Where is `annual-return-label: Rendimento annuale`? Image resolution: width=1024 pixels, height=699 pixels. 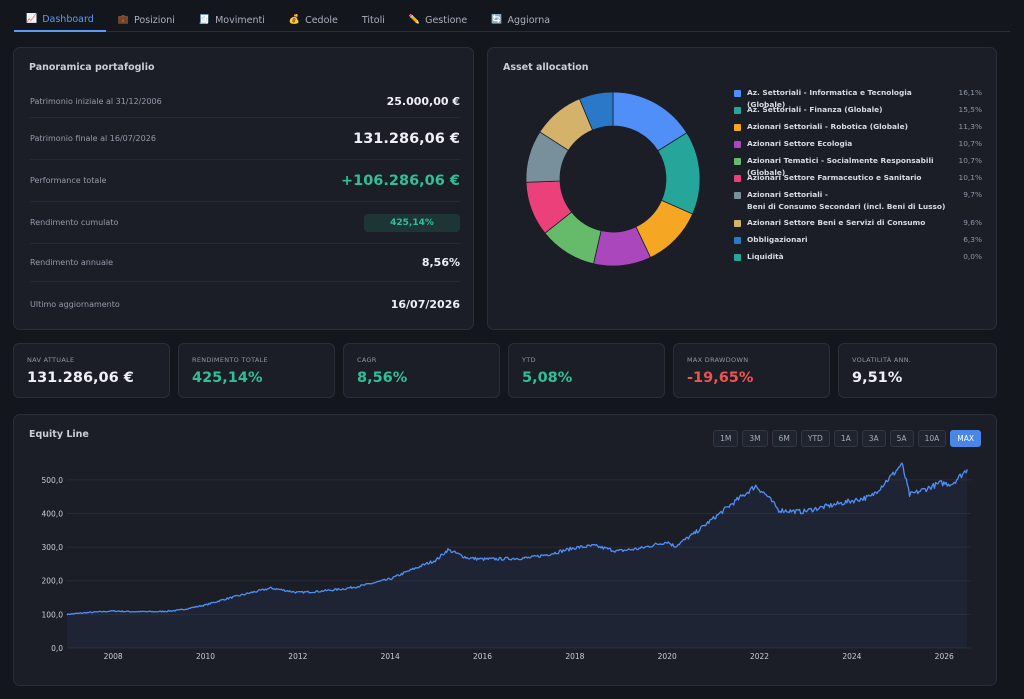 annual-return-label: Rendimento annuale is located at coordinates (72, 262).